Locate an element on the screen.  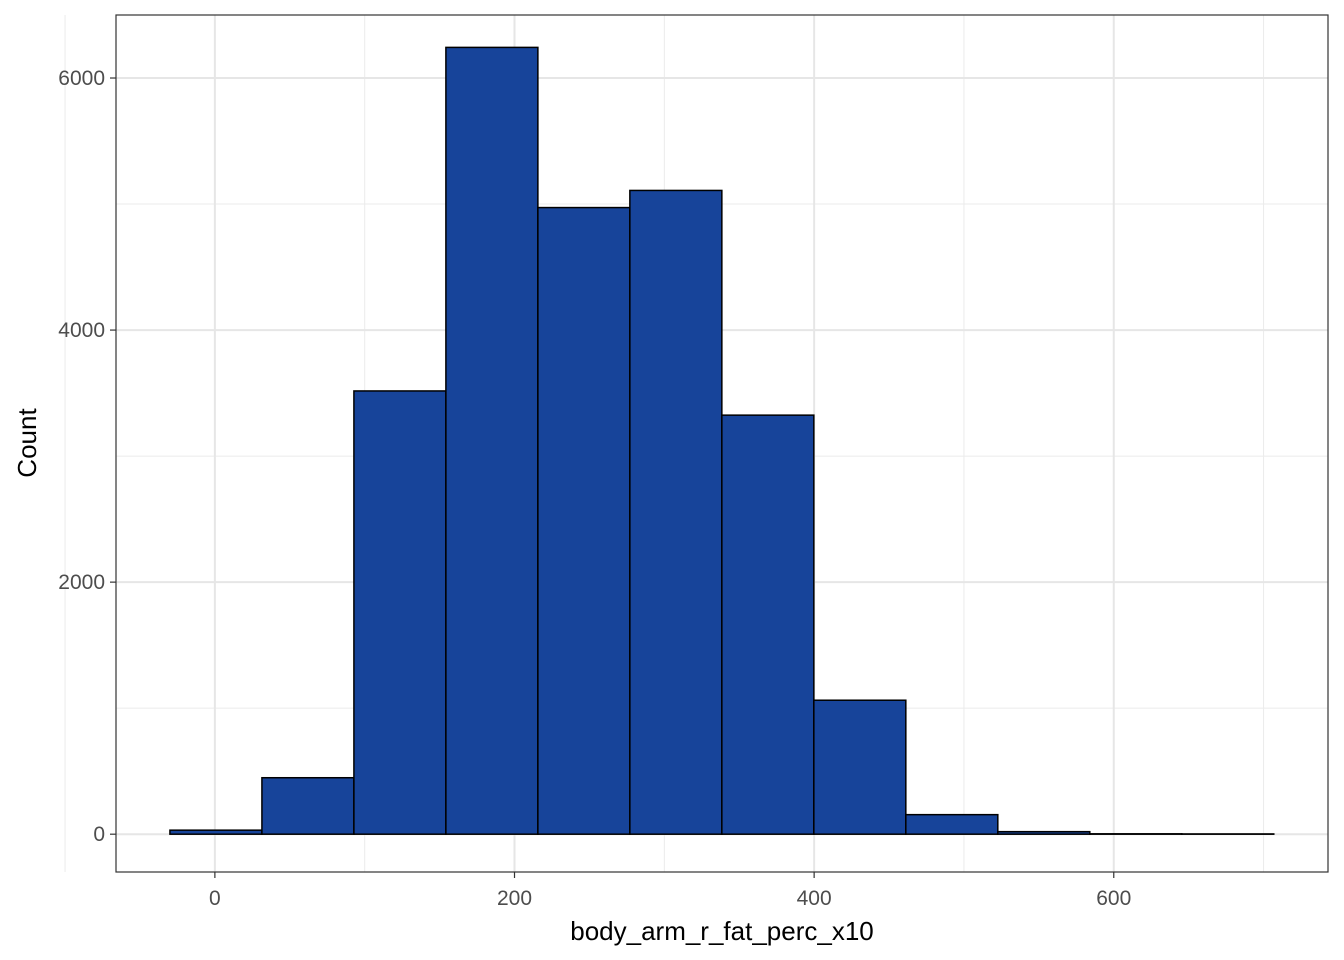
x-tick-label: 200 is located at coordinates (514, 898).